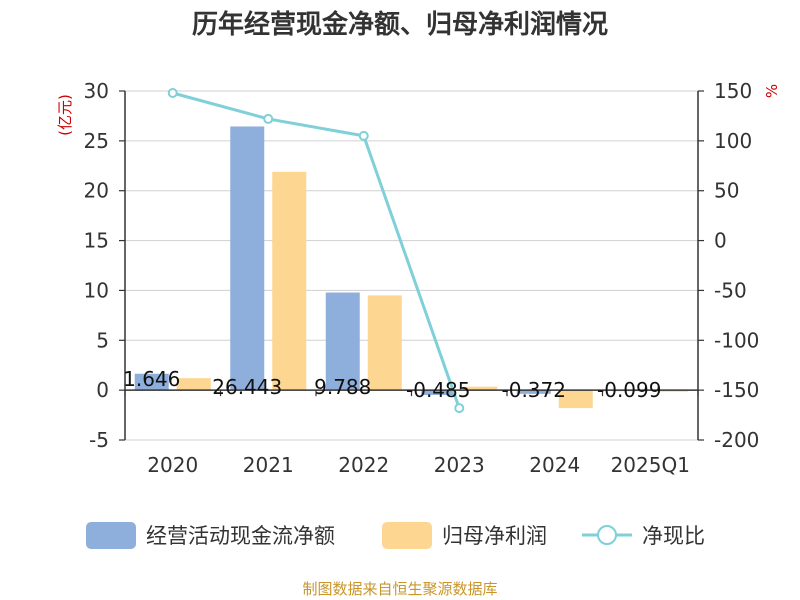  What do you see at coordinates (673, 536) in the screenshot?
I see `legend-label-ratio: 净现比` at bounding box center [673, 536].